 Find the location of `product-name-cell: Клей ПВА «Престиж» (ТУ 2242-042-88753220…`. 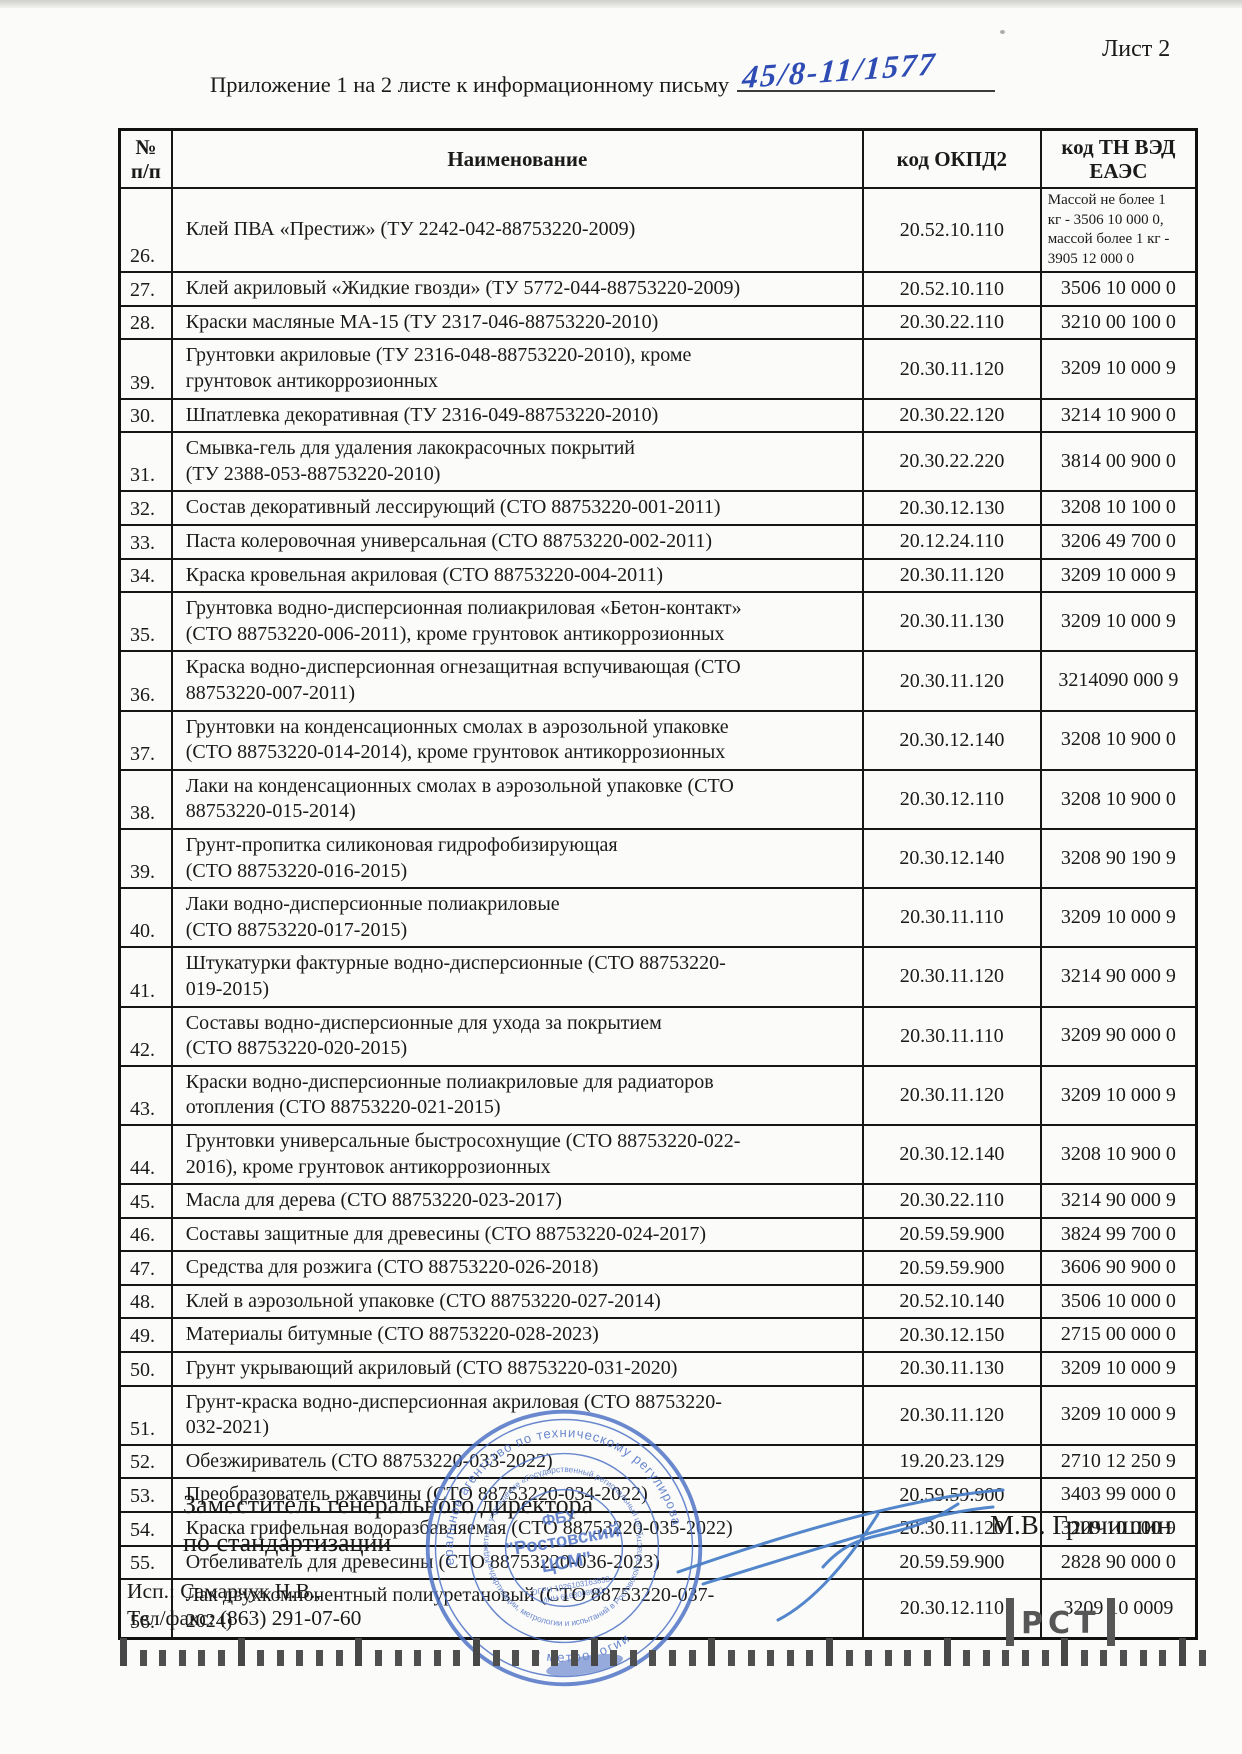

product-name-cell: Клей ПВА «Престиж» (ТУ 2242-042-88753220… is located at coordinates (517, 230).